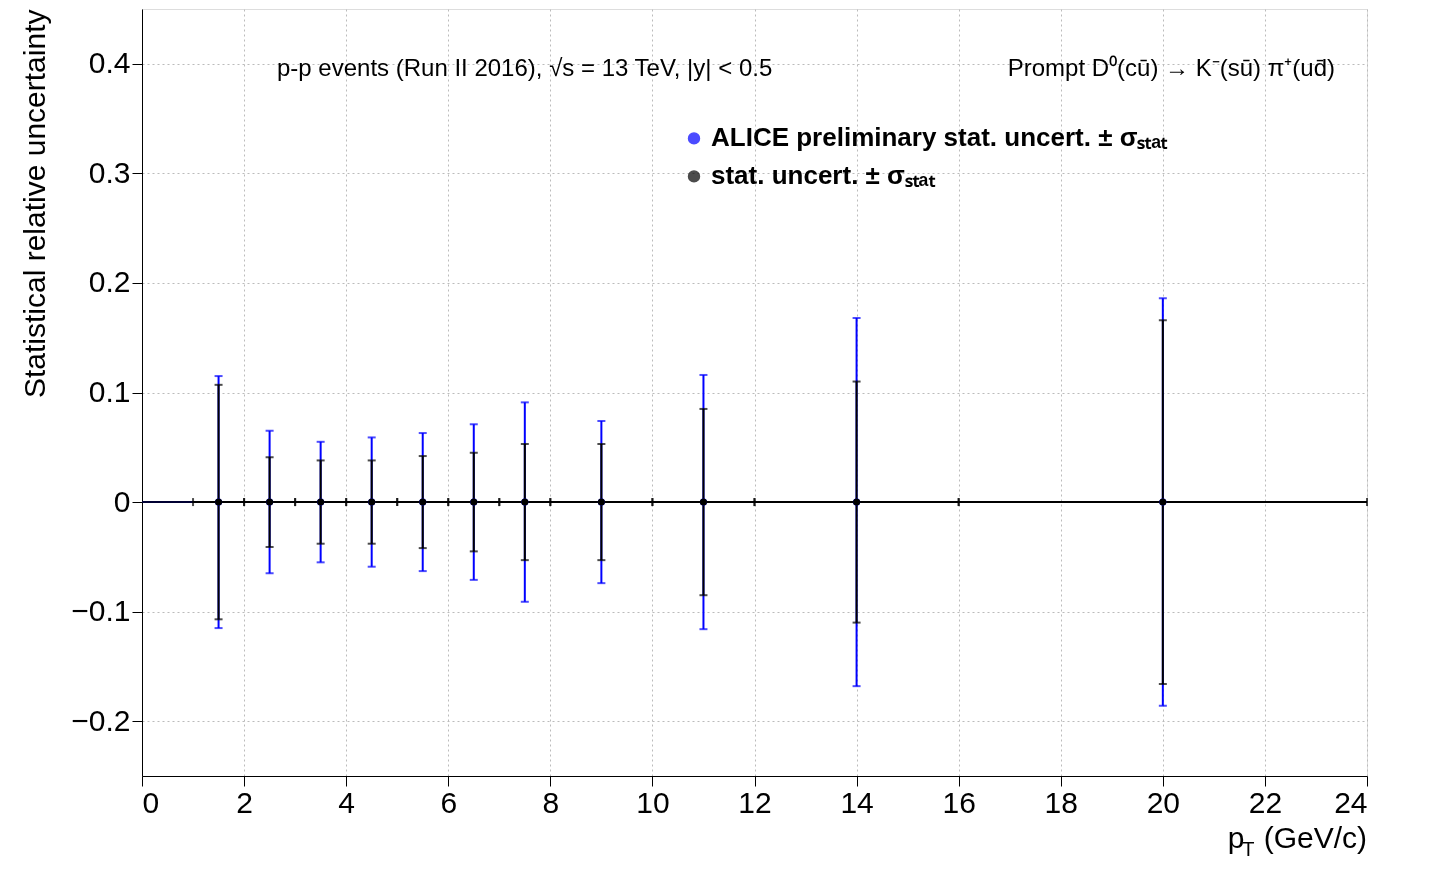  What do you see at coordinates (151, 802) in the screenshot?
I see `x-tick-label: 0` at bounding box center [151, 802].